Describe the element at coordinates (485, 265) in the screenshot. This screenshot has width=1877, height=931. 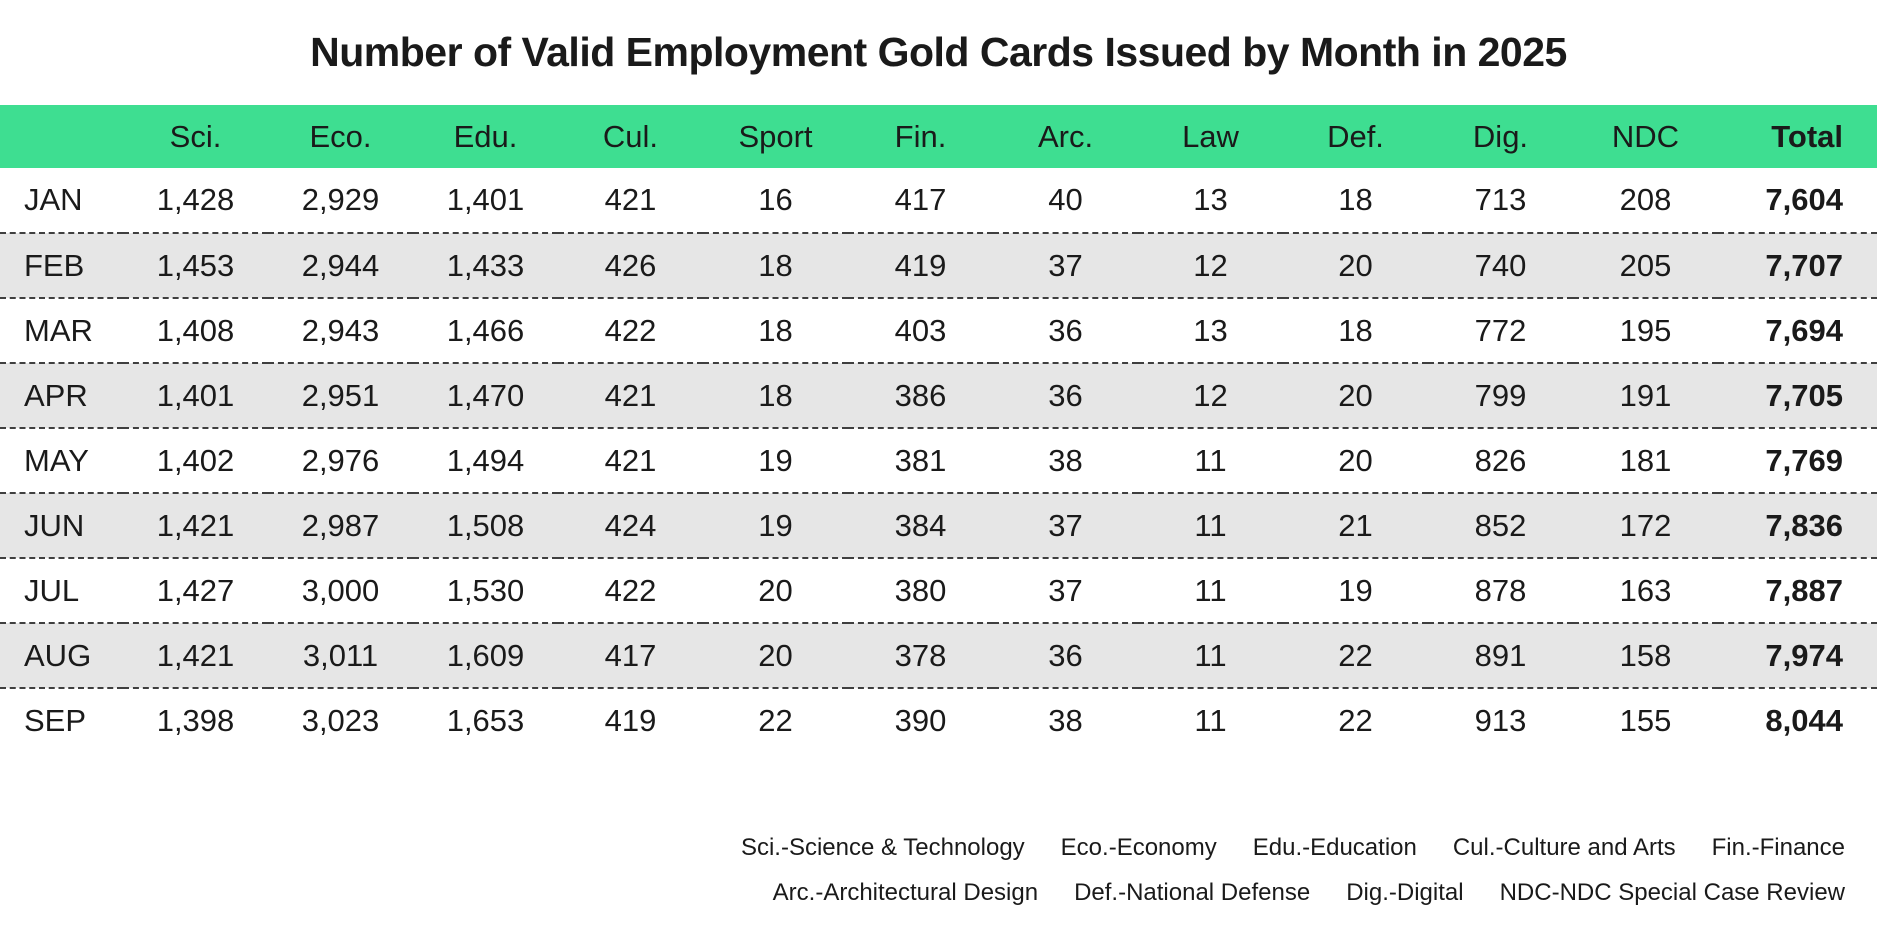
I see `value-cell: 1,433` at that location.